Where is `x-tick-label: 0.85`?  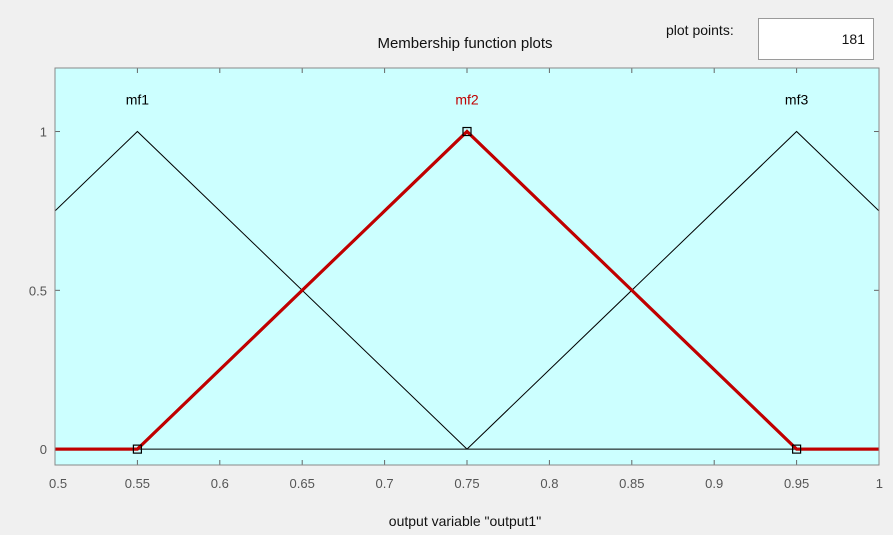
x-tick-label: 0.85 is located at coordinates (631, 483).